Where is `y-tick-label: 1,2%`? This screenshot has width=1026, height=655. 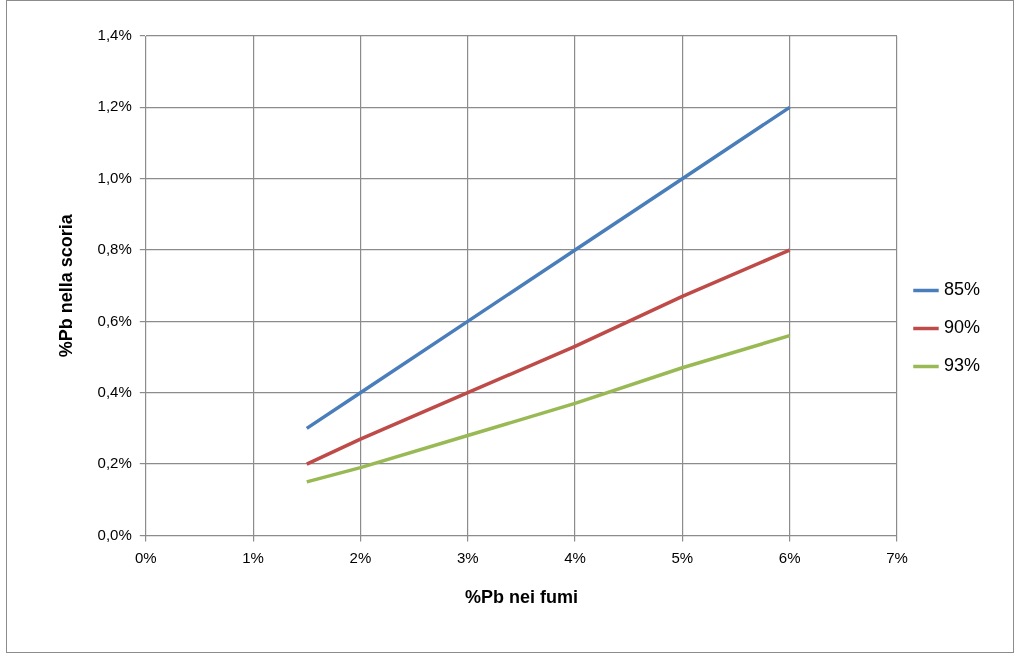
y-tick-label: 1,2% is located at coordinates (114, 106).